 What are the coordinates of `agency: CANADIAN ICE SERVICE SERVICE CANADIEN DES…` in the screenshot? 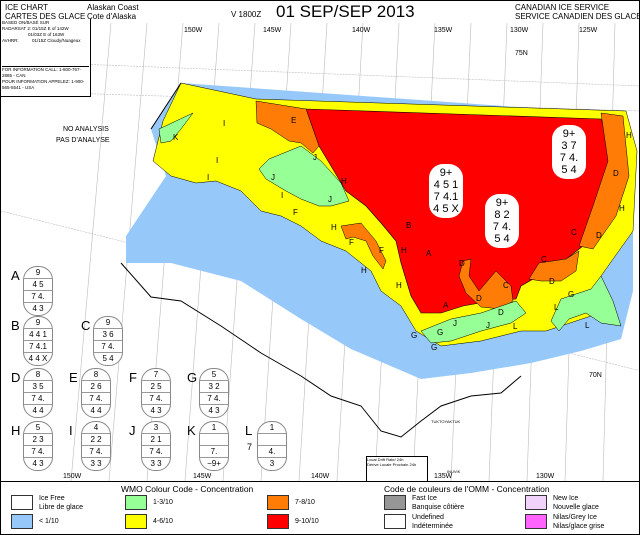 It's located at (577, 12).